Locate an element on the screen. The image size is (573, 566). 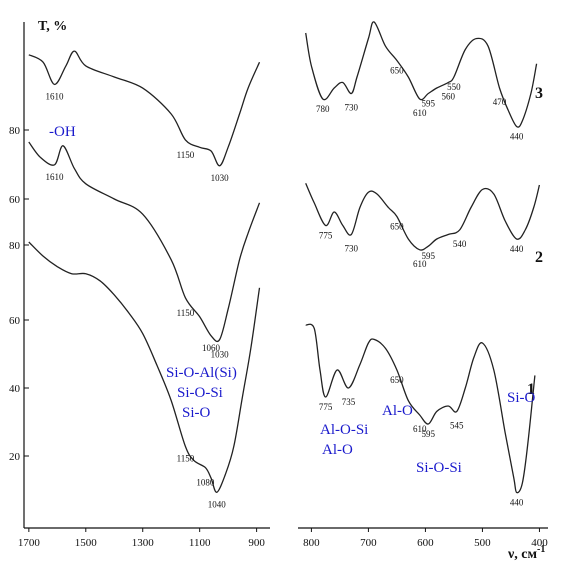
right-peak-label: 545 is located at coordinates (457, 425).